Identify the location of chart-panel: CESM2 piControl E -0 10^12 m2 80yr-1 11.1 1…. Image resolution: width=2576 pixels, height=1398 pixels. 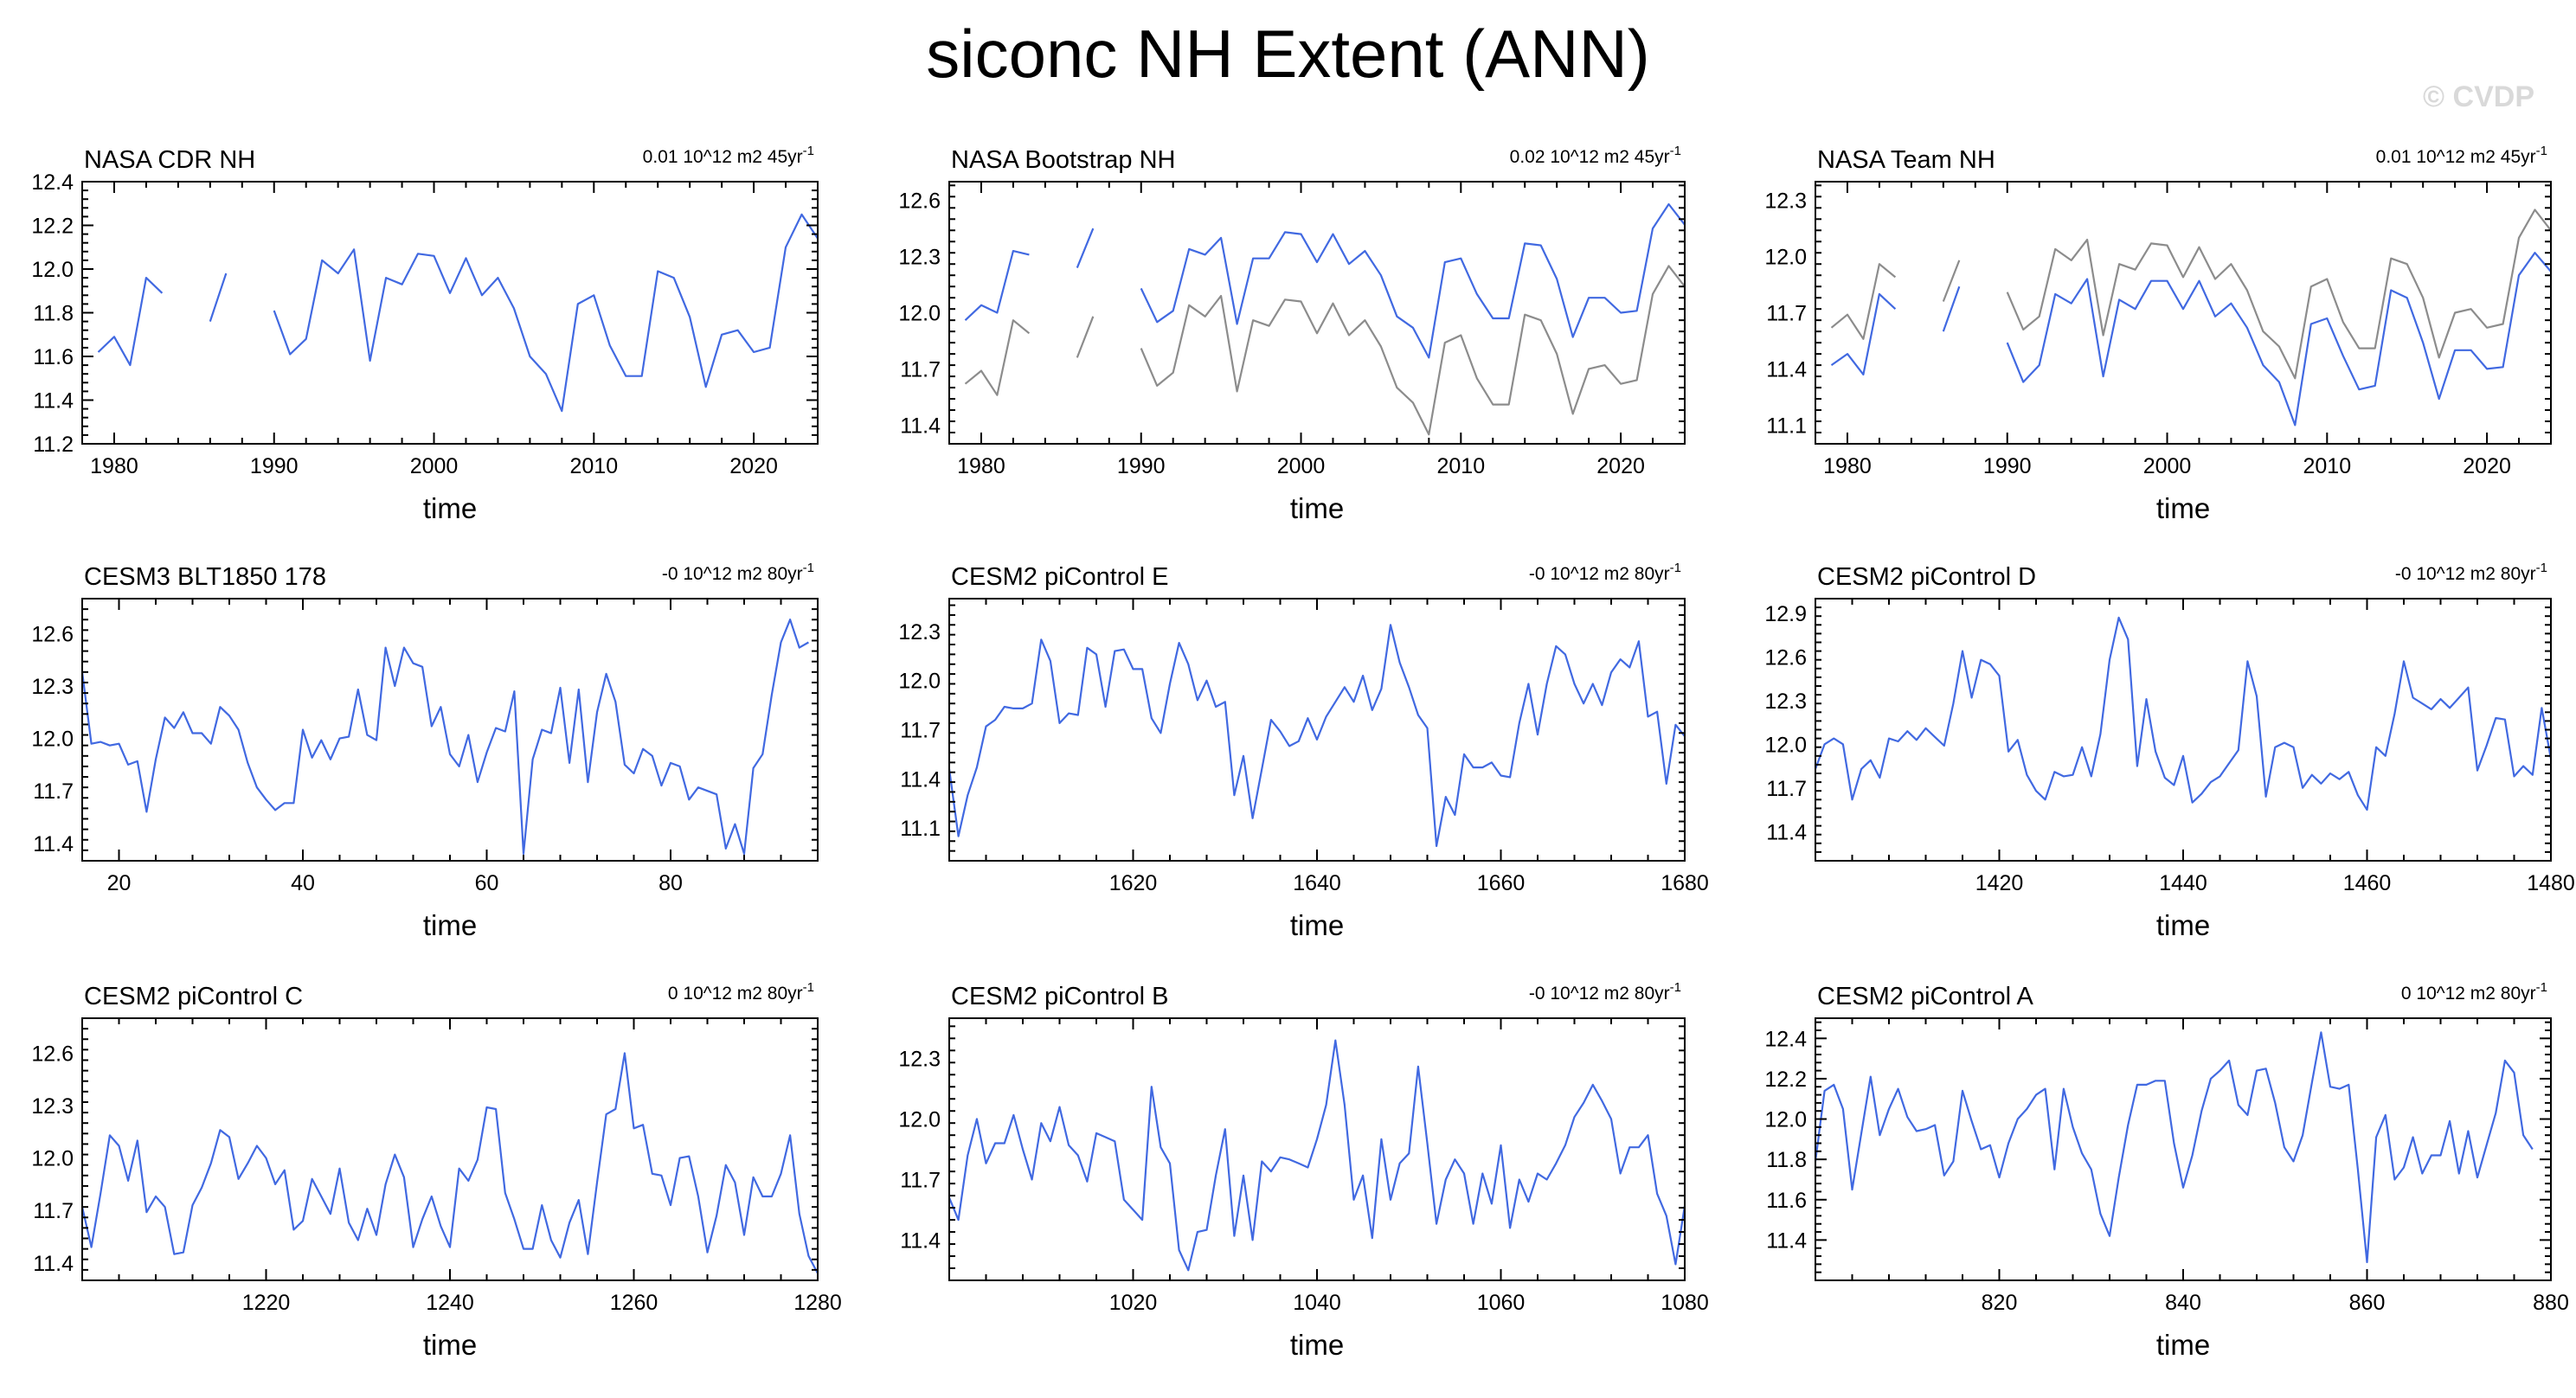
(1303, 751).